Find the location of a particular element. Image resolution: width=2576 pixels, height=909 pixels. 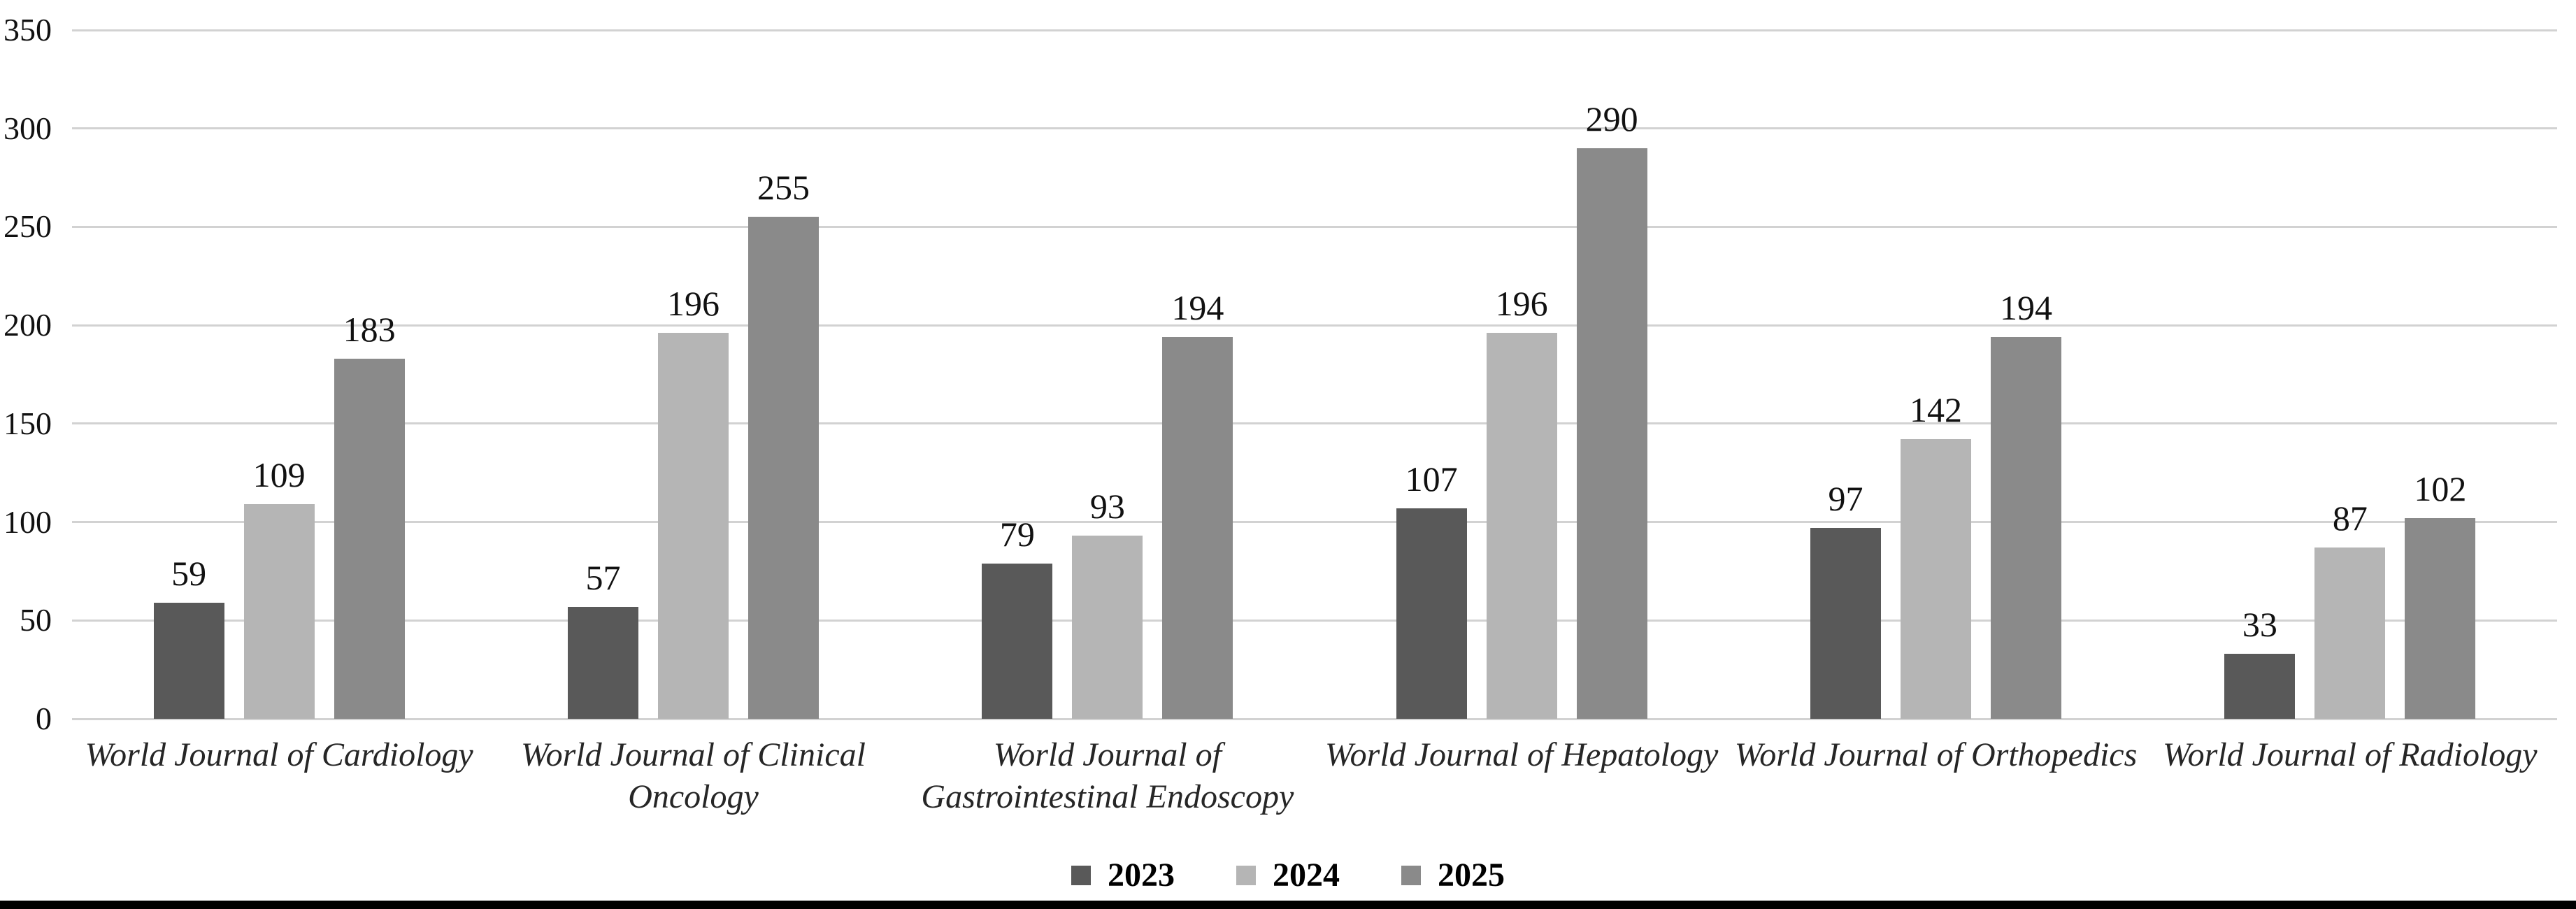

legend: 2023 2024 2025 is located at coordinates (1288, 875).